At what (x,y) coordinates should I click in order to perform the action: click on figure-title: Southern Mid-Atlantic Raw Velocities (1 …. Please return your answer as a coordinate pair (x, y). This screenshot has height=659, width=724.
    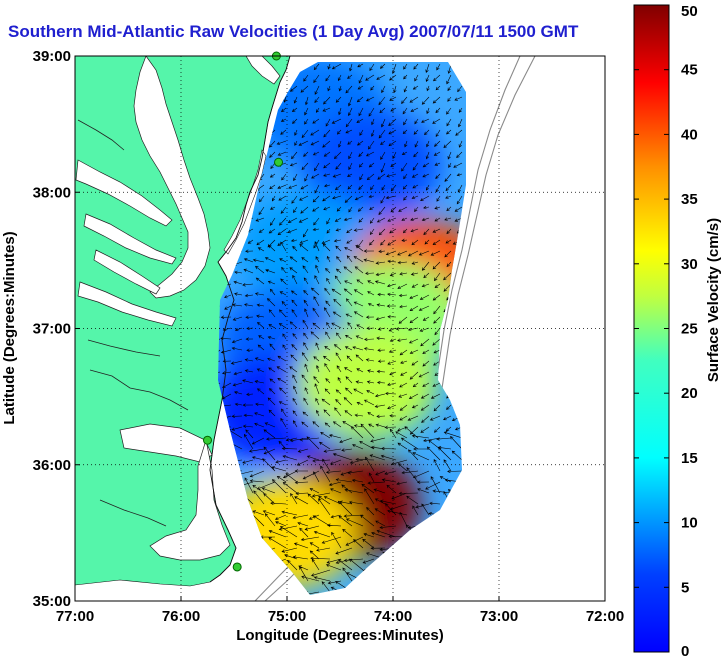
    Looking at the image, I should click on (293, 31).